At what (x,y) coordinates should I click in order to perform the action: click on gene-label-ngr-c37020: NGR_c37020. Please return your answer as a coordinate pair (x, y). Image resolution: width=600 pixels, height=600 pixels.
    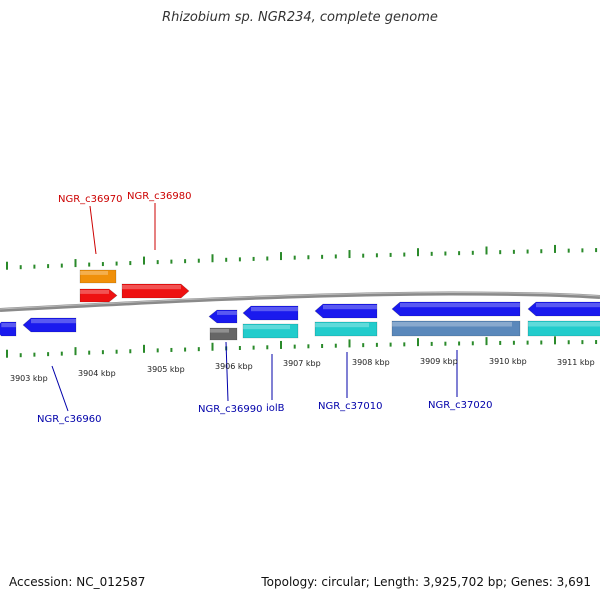
    Looking at the image, I should click on (460, 405).